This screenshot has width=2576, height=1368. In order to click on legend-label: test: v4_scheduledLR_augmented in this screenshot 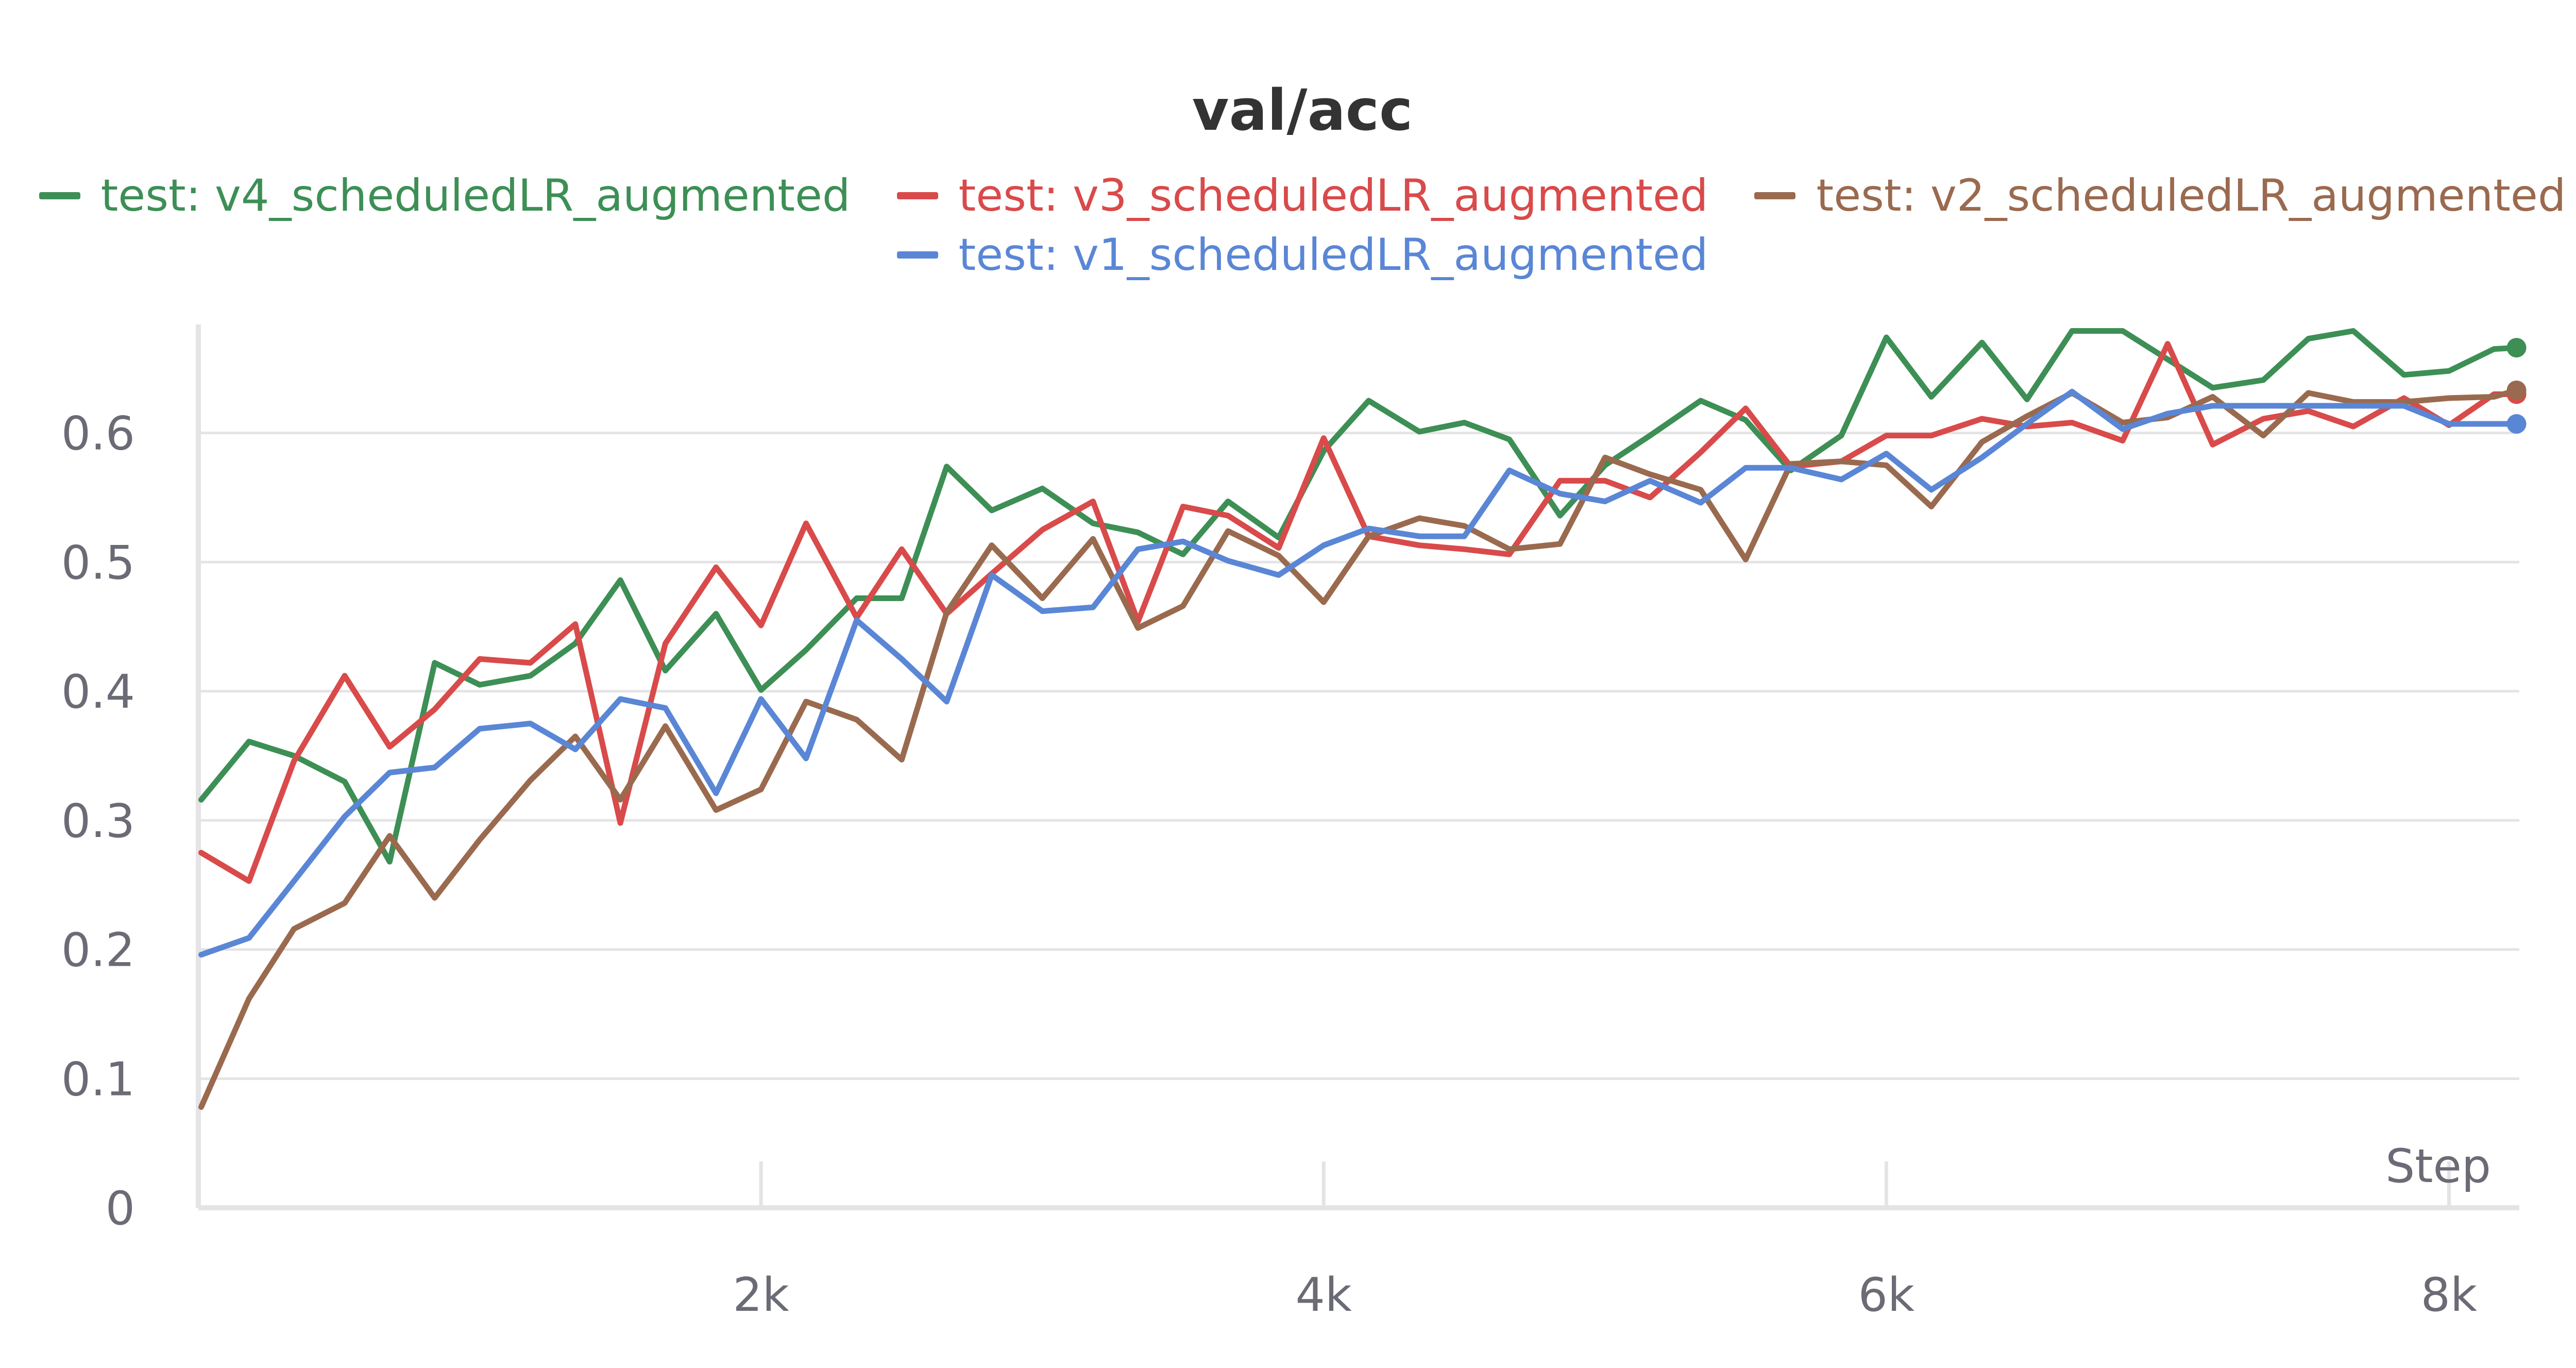, I will do `click(475, 195)`.